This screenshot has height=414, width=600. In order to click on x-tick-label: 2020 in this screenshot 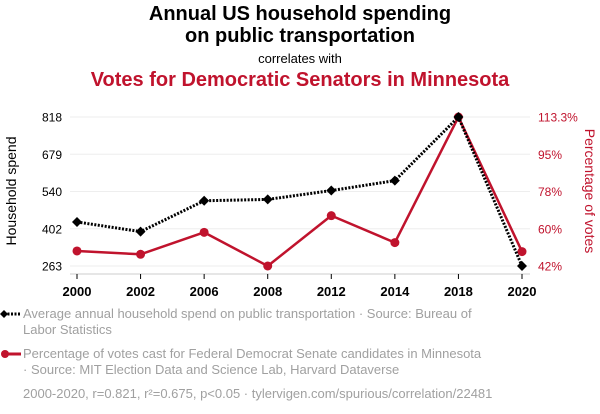, I will do `click(522, 291)`.